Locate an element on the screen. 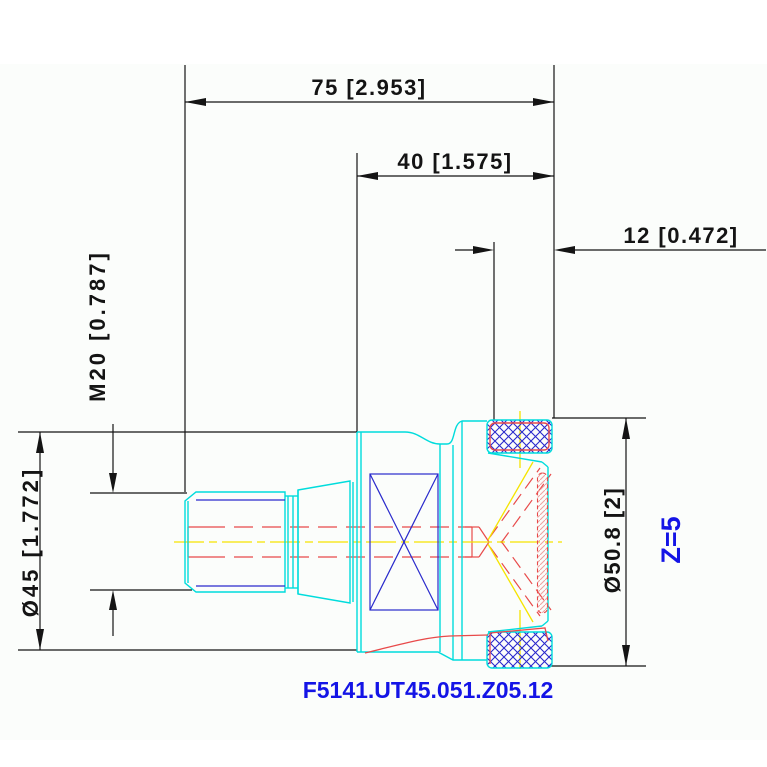 The width and height of the screenshot is (767, 767). teeth-count-label: Z=5 is located at coordinates (671, 539).